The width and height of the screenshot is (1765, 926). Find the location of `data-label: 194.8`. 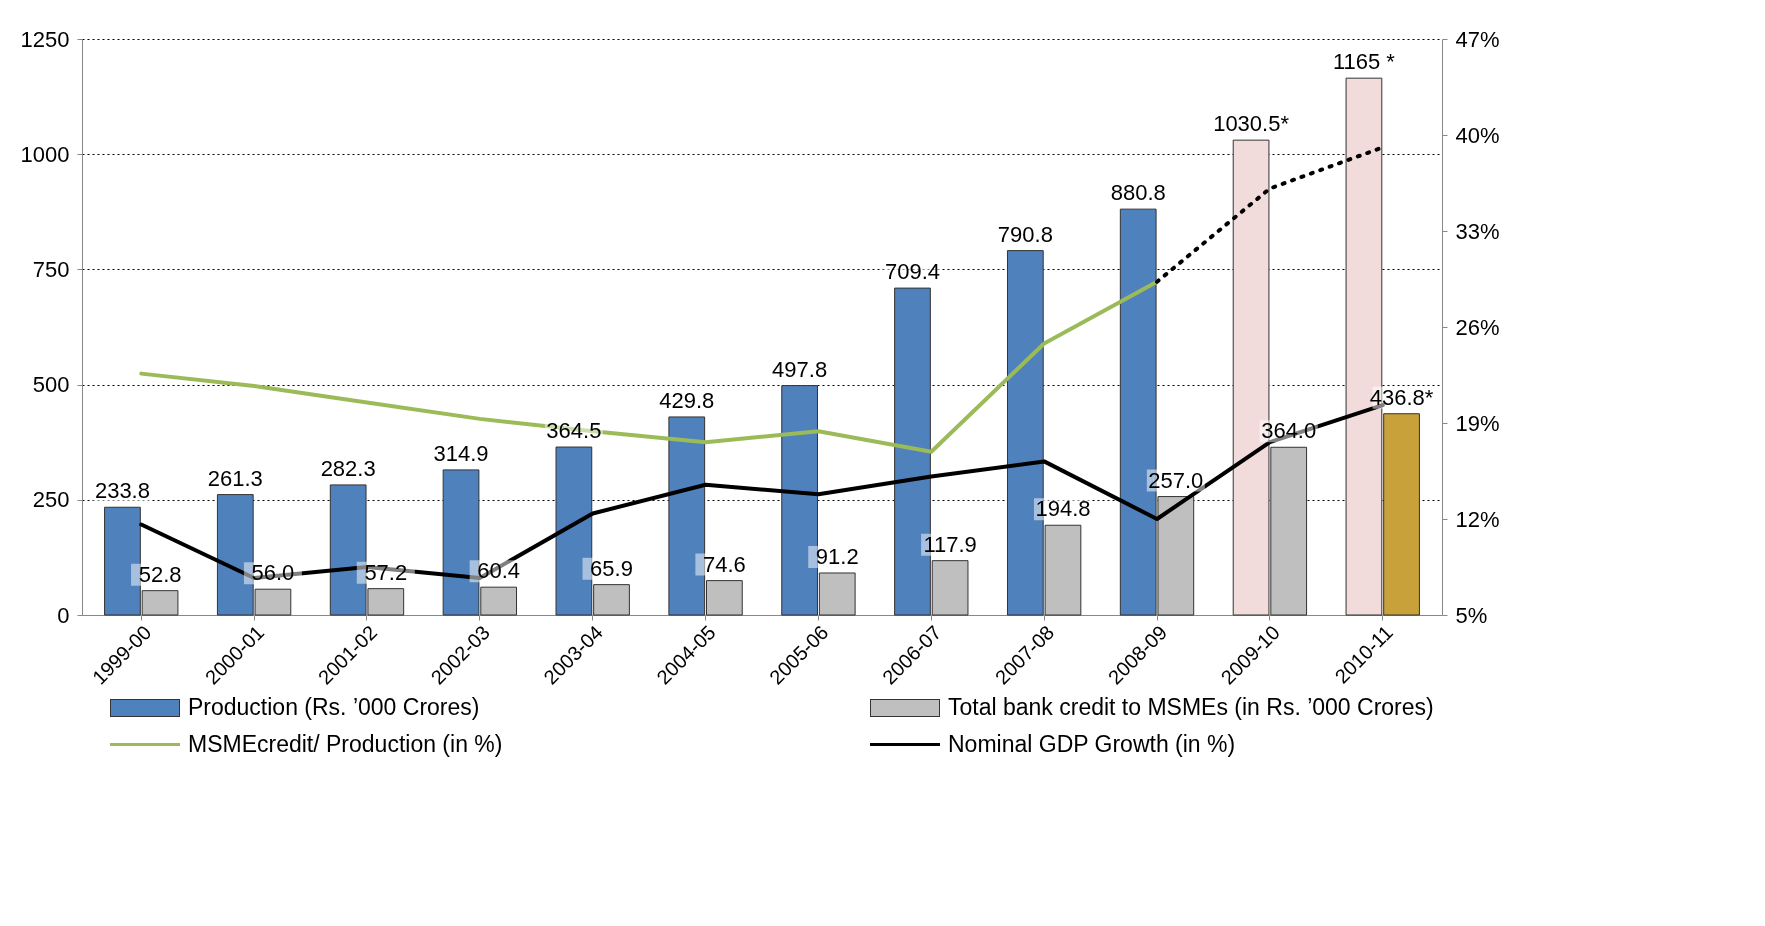

data-label: 194.8 is located at coordinates (1063, 509).